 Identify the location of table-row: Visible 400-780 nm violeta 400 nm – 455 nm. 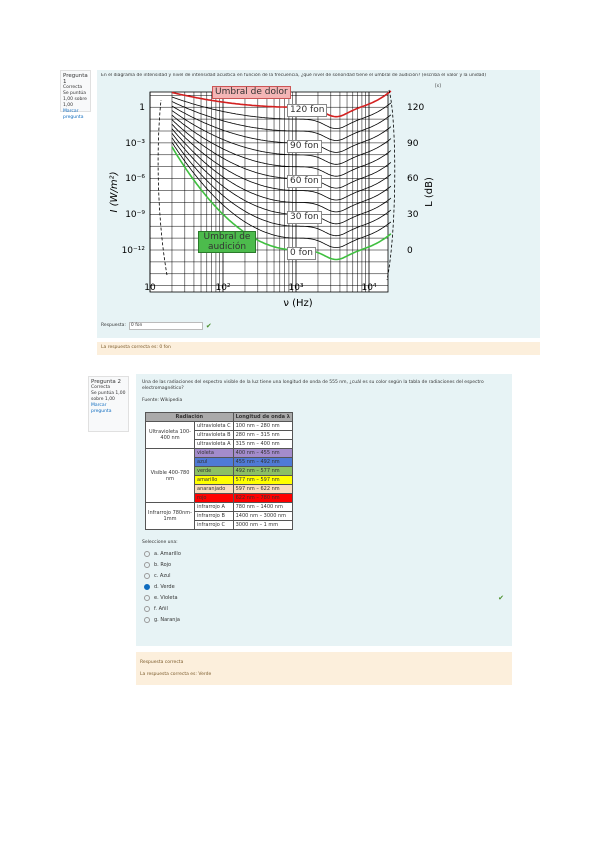
(219, 475).